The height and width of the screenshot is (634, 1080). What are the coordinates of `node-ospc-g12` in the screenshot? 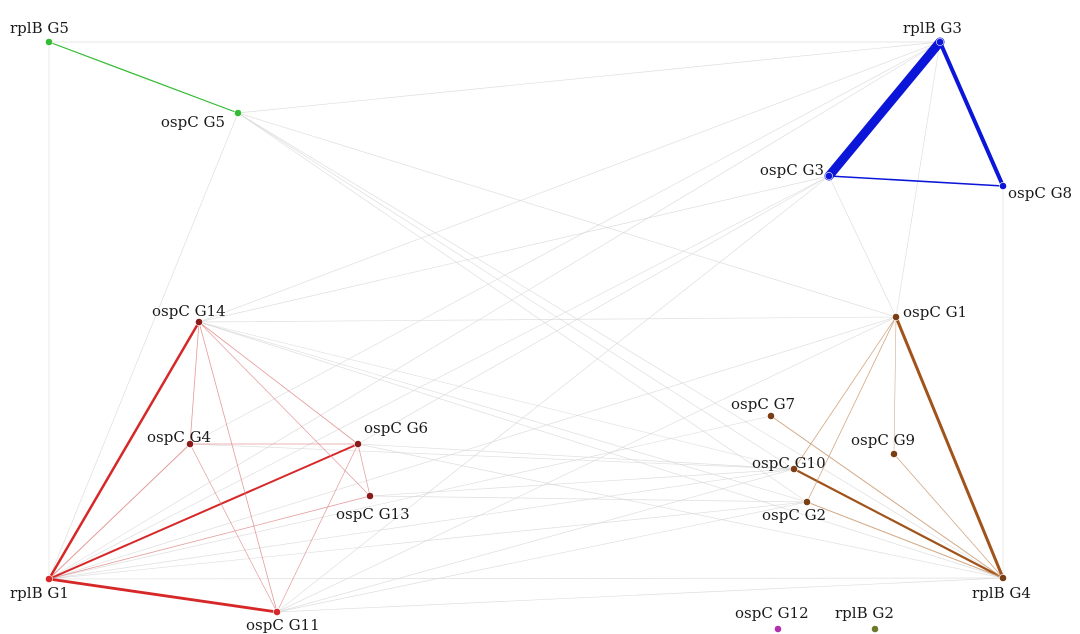 It's located at (778, 629).